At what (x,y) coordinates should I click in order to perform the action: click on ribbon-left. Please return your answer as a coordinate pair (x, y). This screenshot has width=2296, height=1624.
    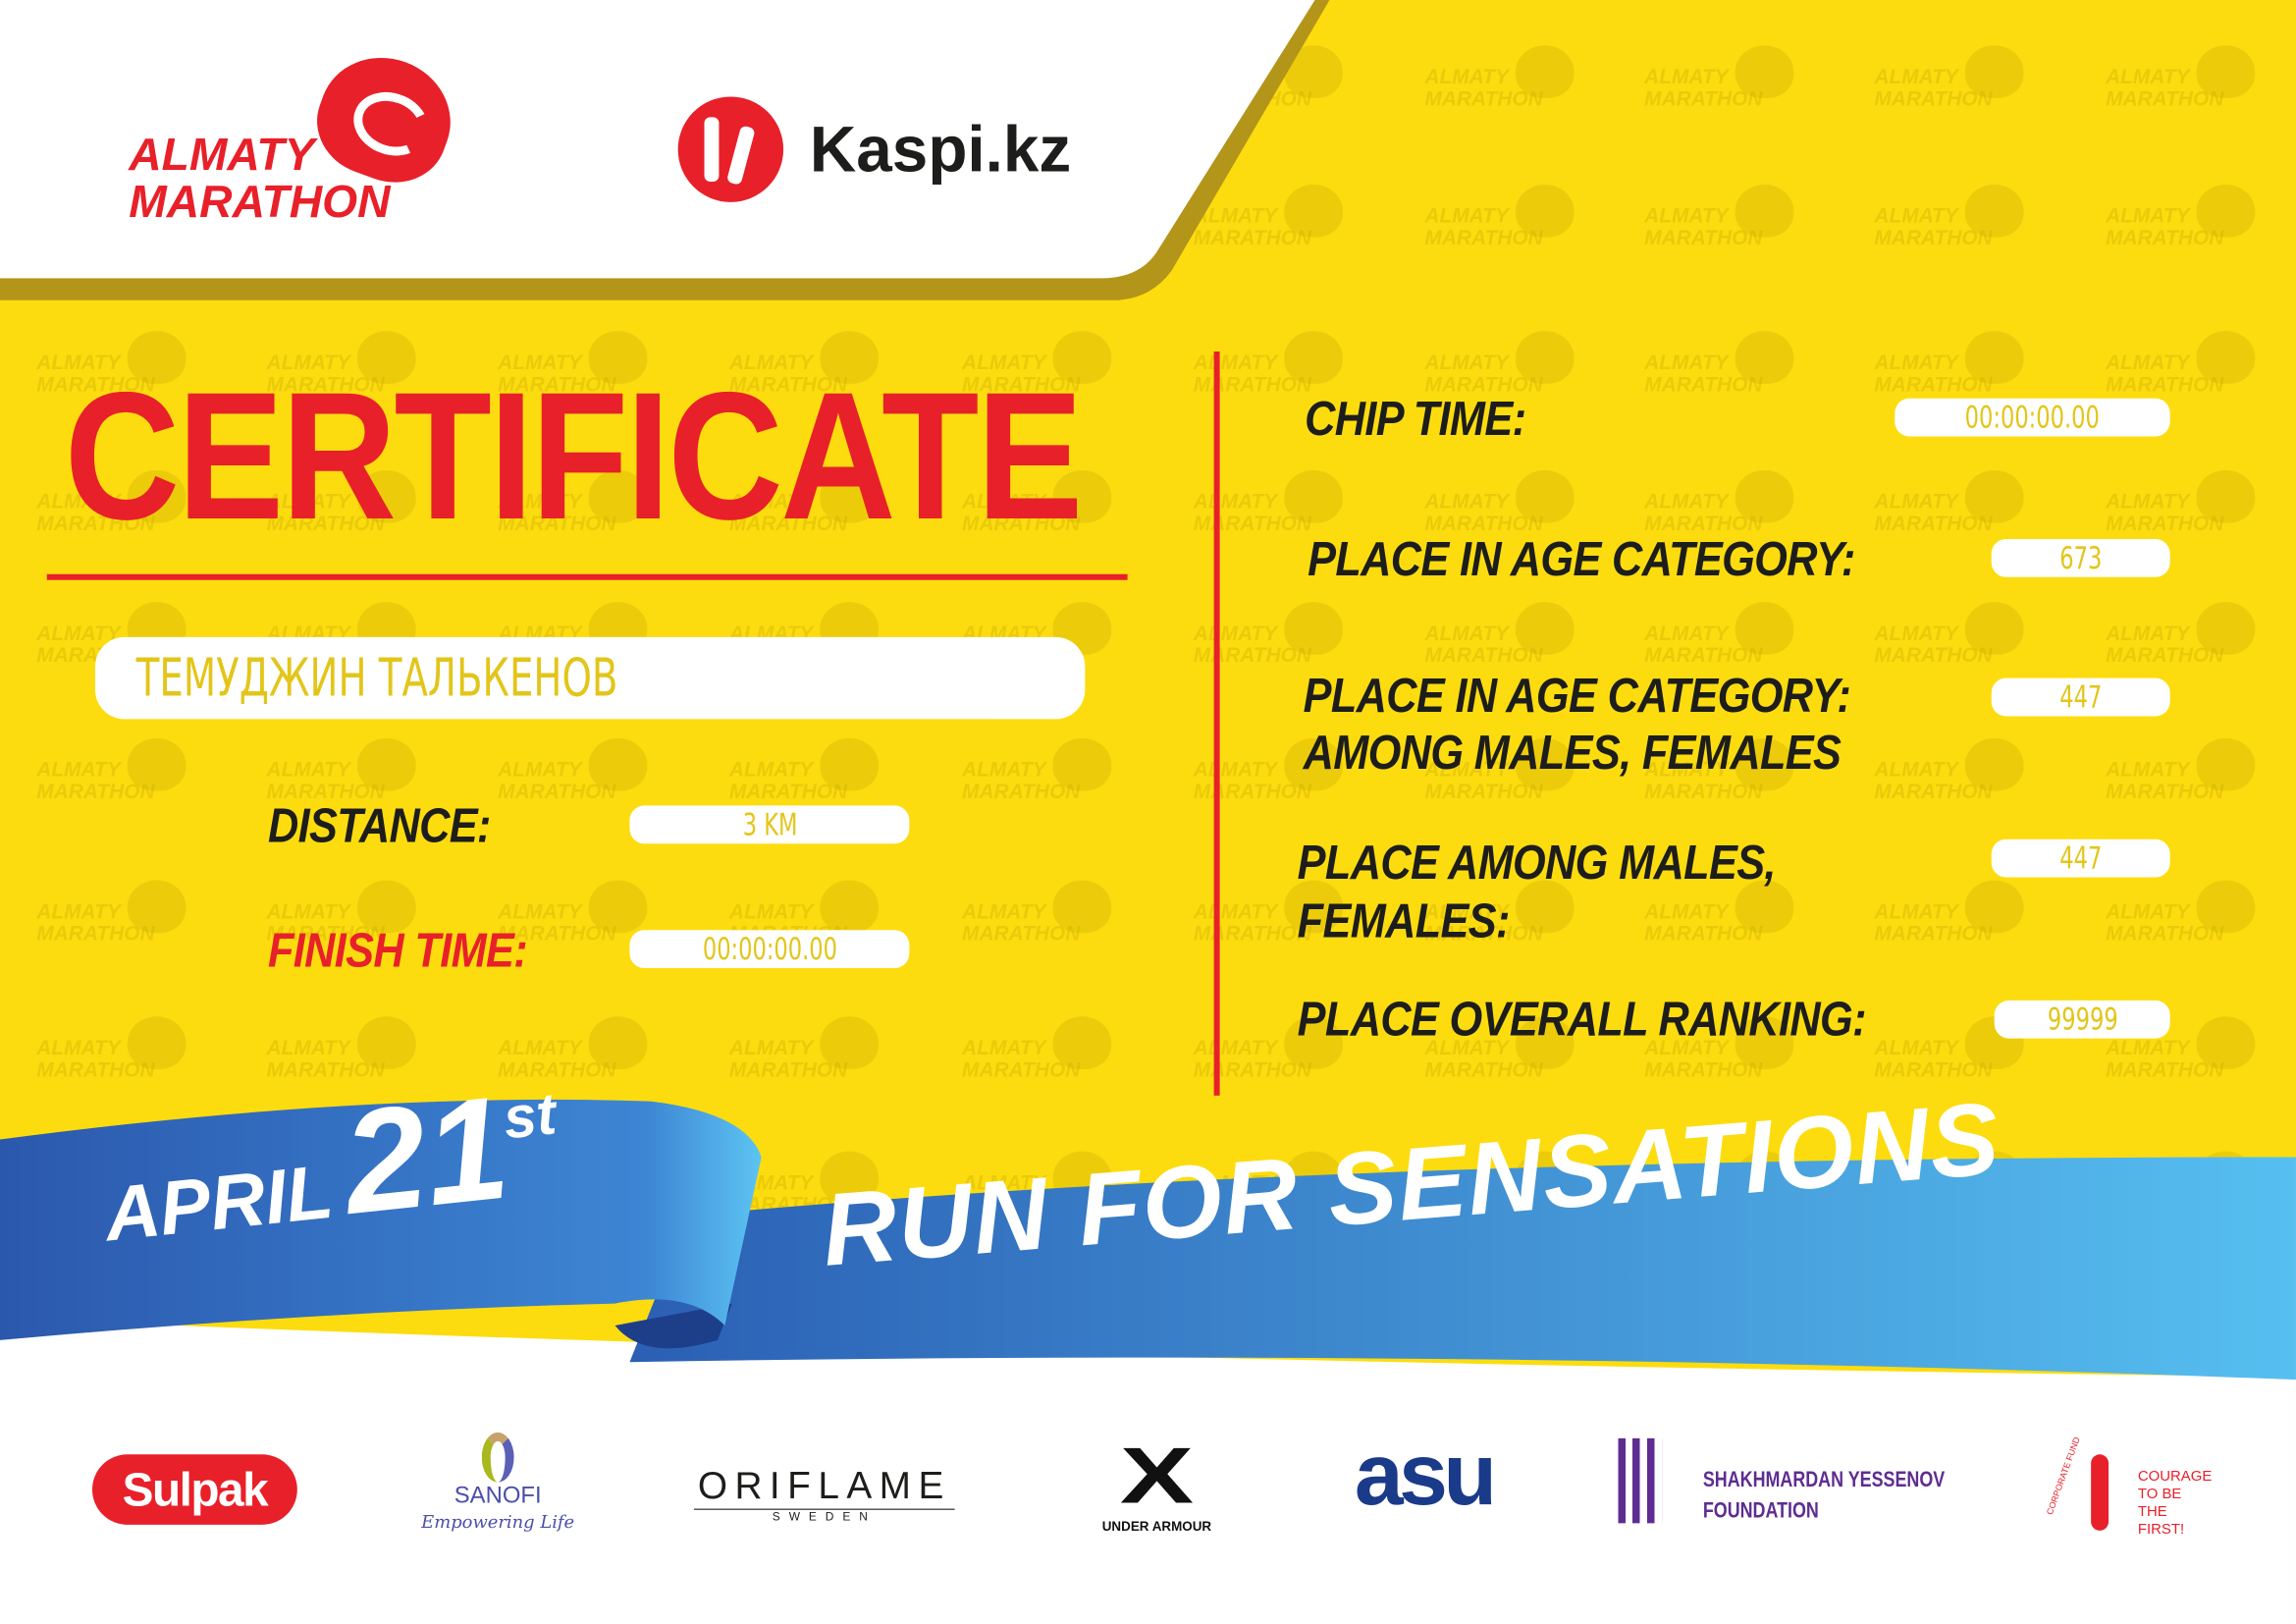
    Looking at the image, I should click on (381, 1219).